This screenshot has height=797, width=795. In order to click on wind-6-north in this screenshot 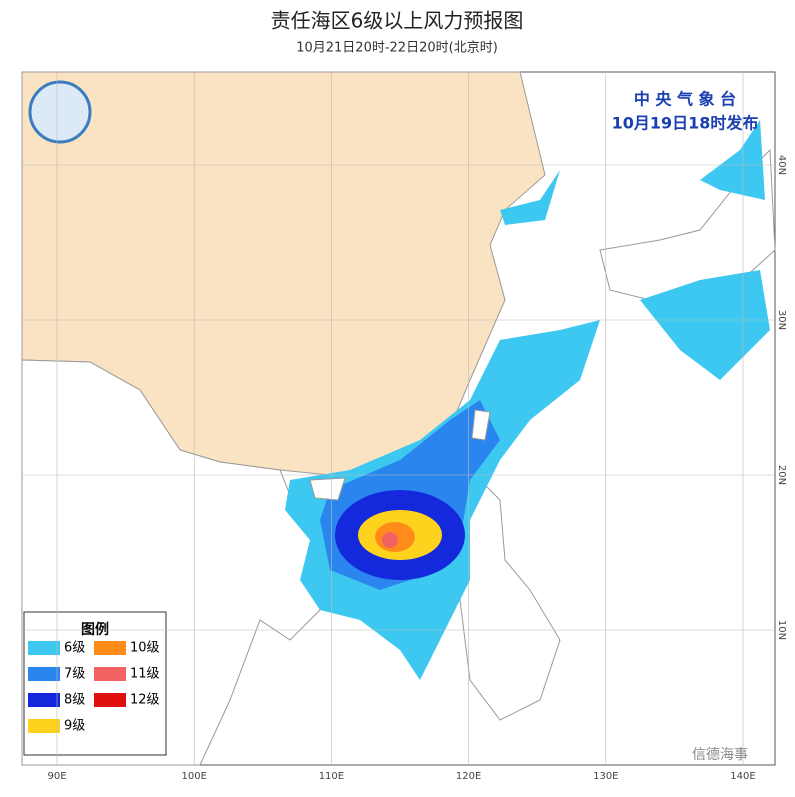, I will do `click(635, 250)`.